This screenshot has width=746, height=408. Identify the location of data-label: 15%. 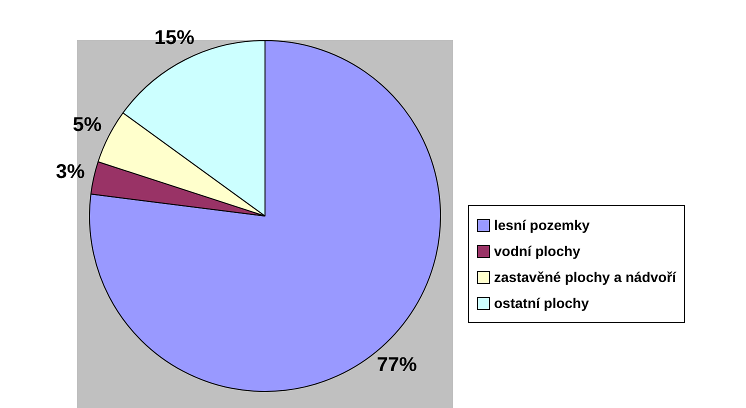
(174, 37).